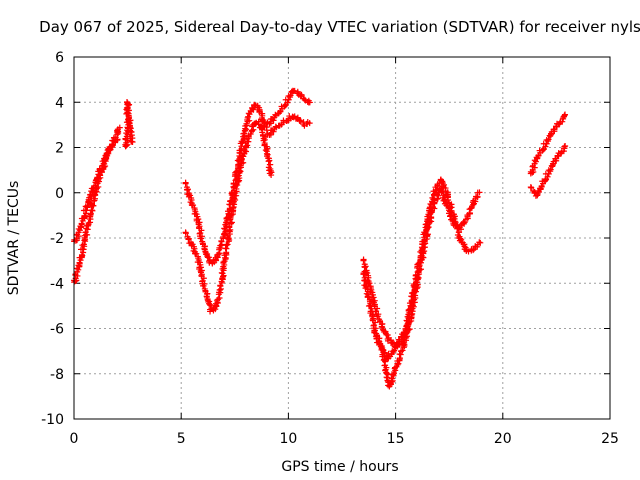 This screenshot has width=640, height=480. Describe the element at coordinates (59, 194) in the screenshot. I see `y-tick-label: 0` at that location.